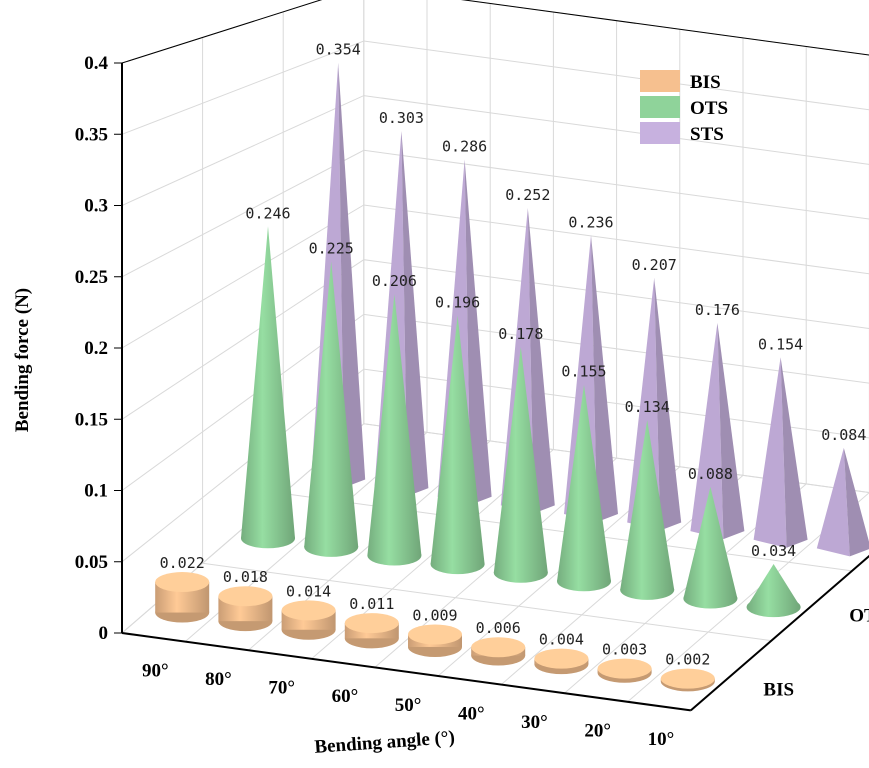 This screenshot has height=768, width=869. Describe the element at coordinates (371, 604) in the screenshot. I see `data-label-bis-3: 0.011` at that location.